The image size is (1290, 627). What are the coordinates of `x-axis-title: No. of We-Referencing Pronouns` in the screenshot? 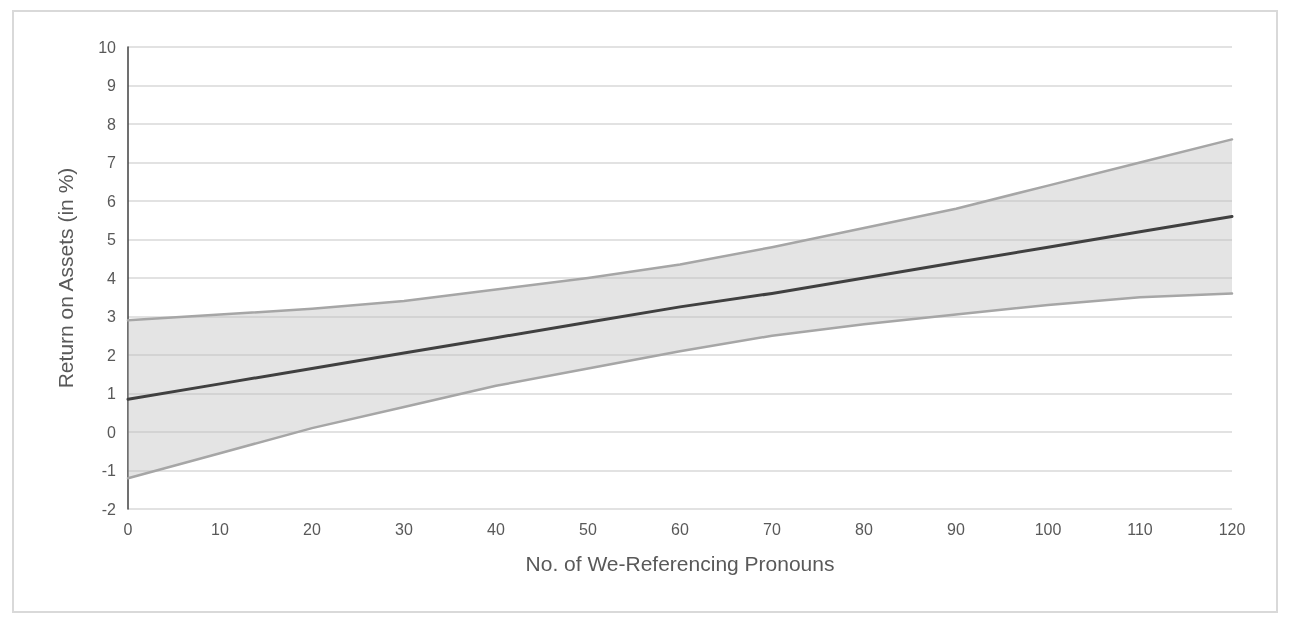 It's located at (680, 563).